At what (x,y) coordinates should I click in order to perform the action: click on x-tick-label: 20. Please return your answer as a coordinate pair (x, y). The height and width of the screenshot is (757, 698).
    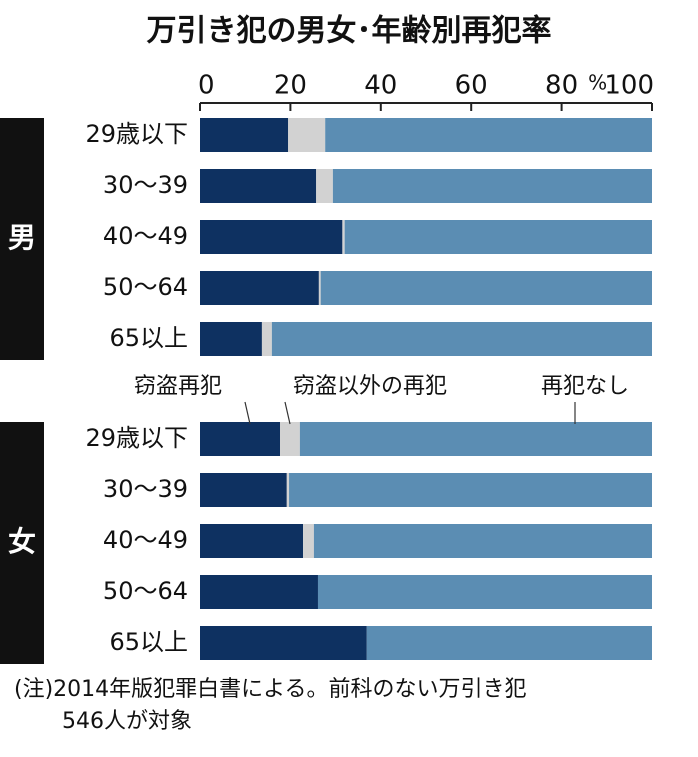
    Looking at the image, I should click on (290, 86).